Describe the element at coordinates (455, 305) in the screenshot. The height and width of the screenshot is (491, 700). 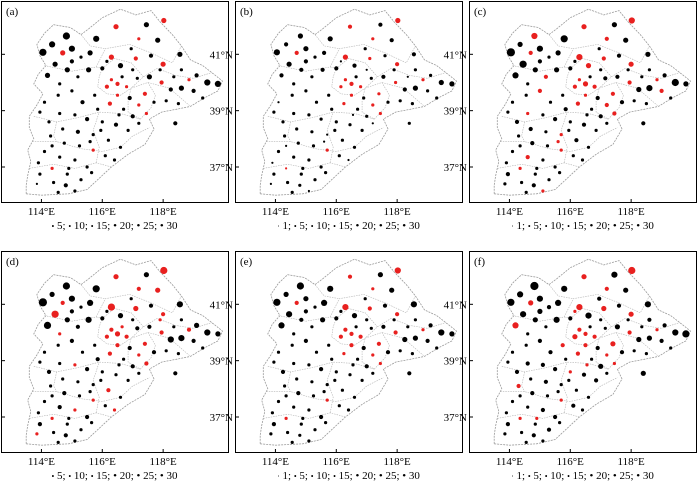
I see `y-tick-label: 41°N` at that location.